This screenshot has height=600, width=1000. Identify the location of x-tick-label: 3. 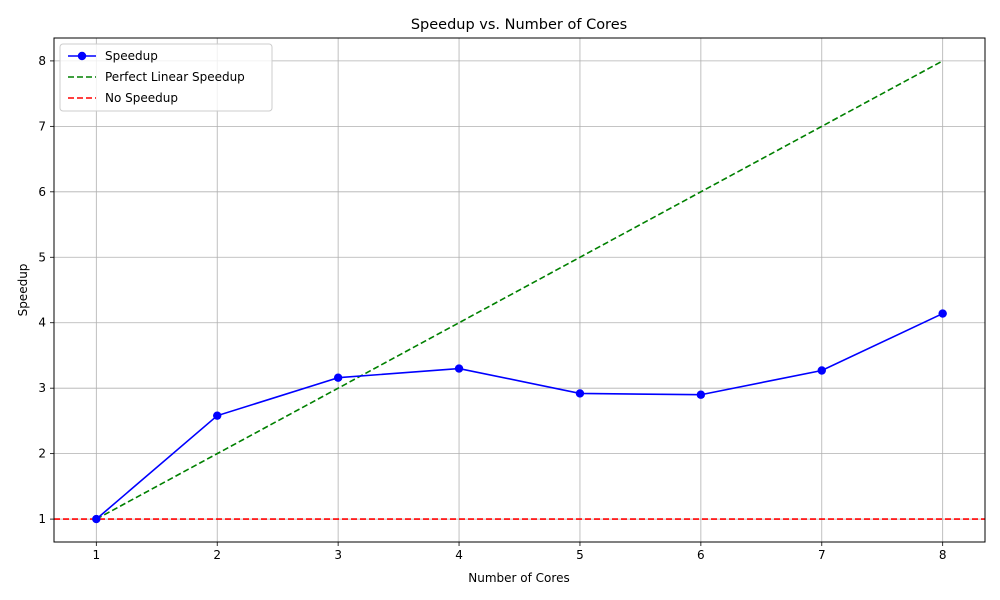
(338, 555).